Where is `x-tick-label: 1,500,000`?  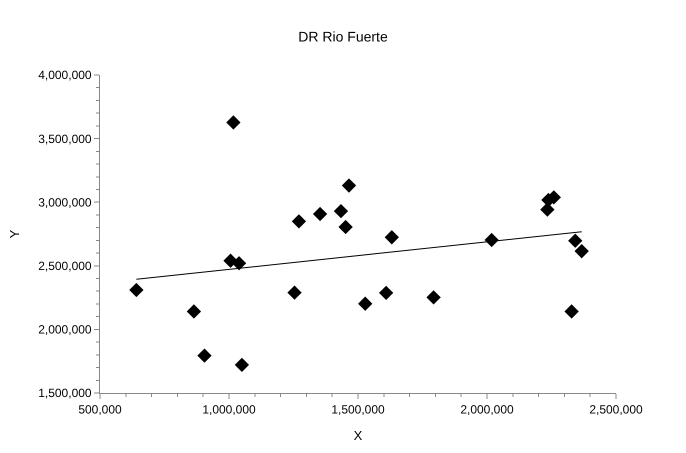
x-tick-label: 1,500,000 is located at coordinates (358, 409).